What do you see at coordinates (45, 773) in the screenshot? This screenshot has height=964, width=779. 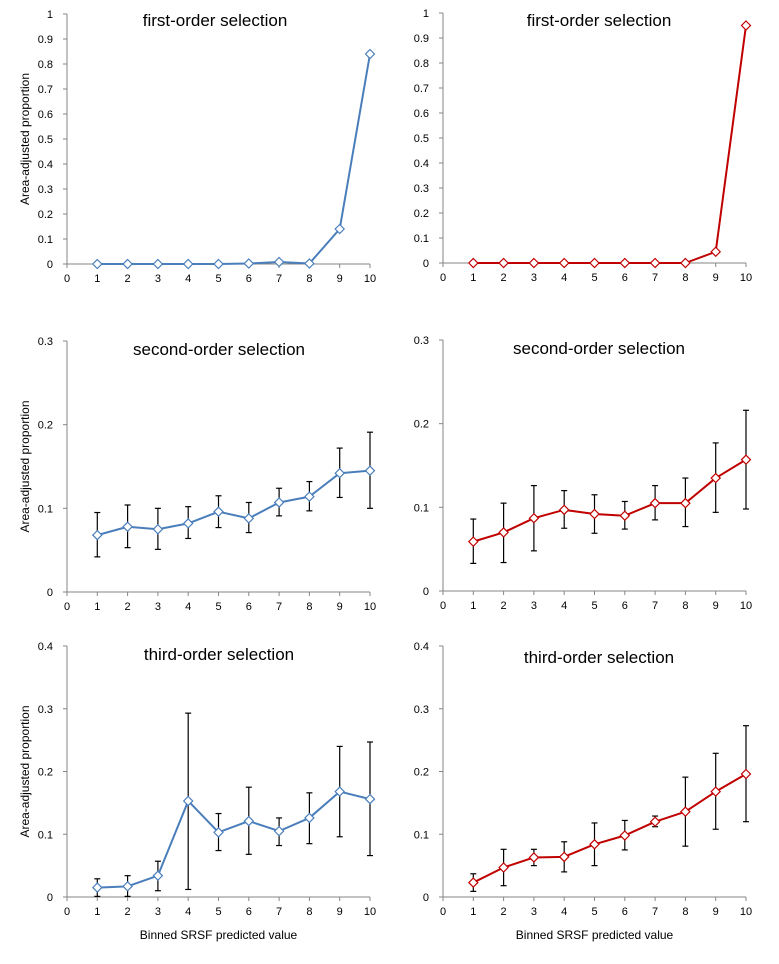 I see `y-tick-label: 0.2` at bounding box center [45, 773].